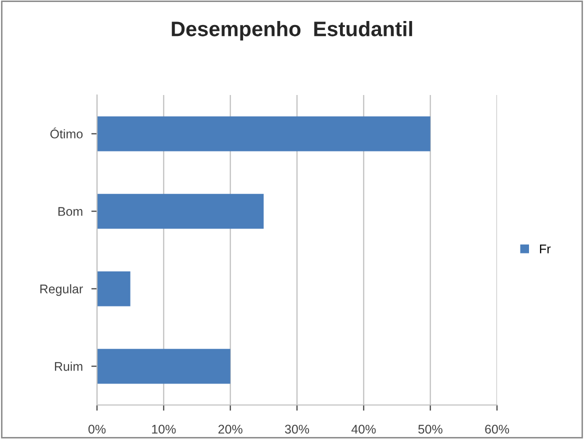 This screenshot has height=439, width=584. I want to click on x-tick-label: 40%, so click(363, 429).